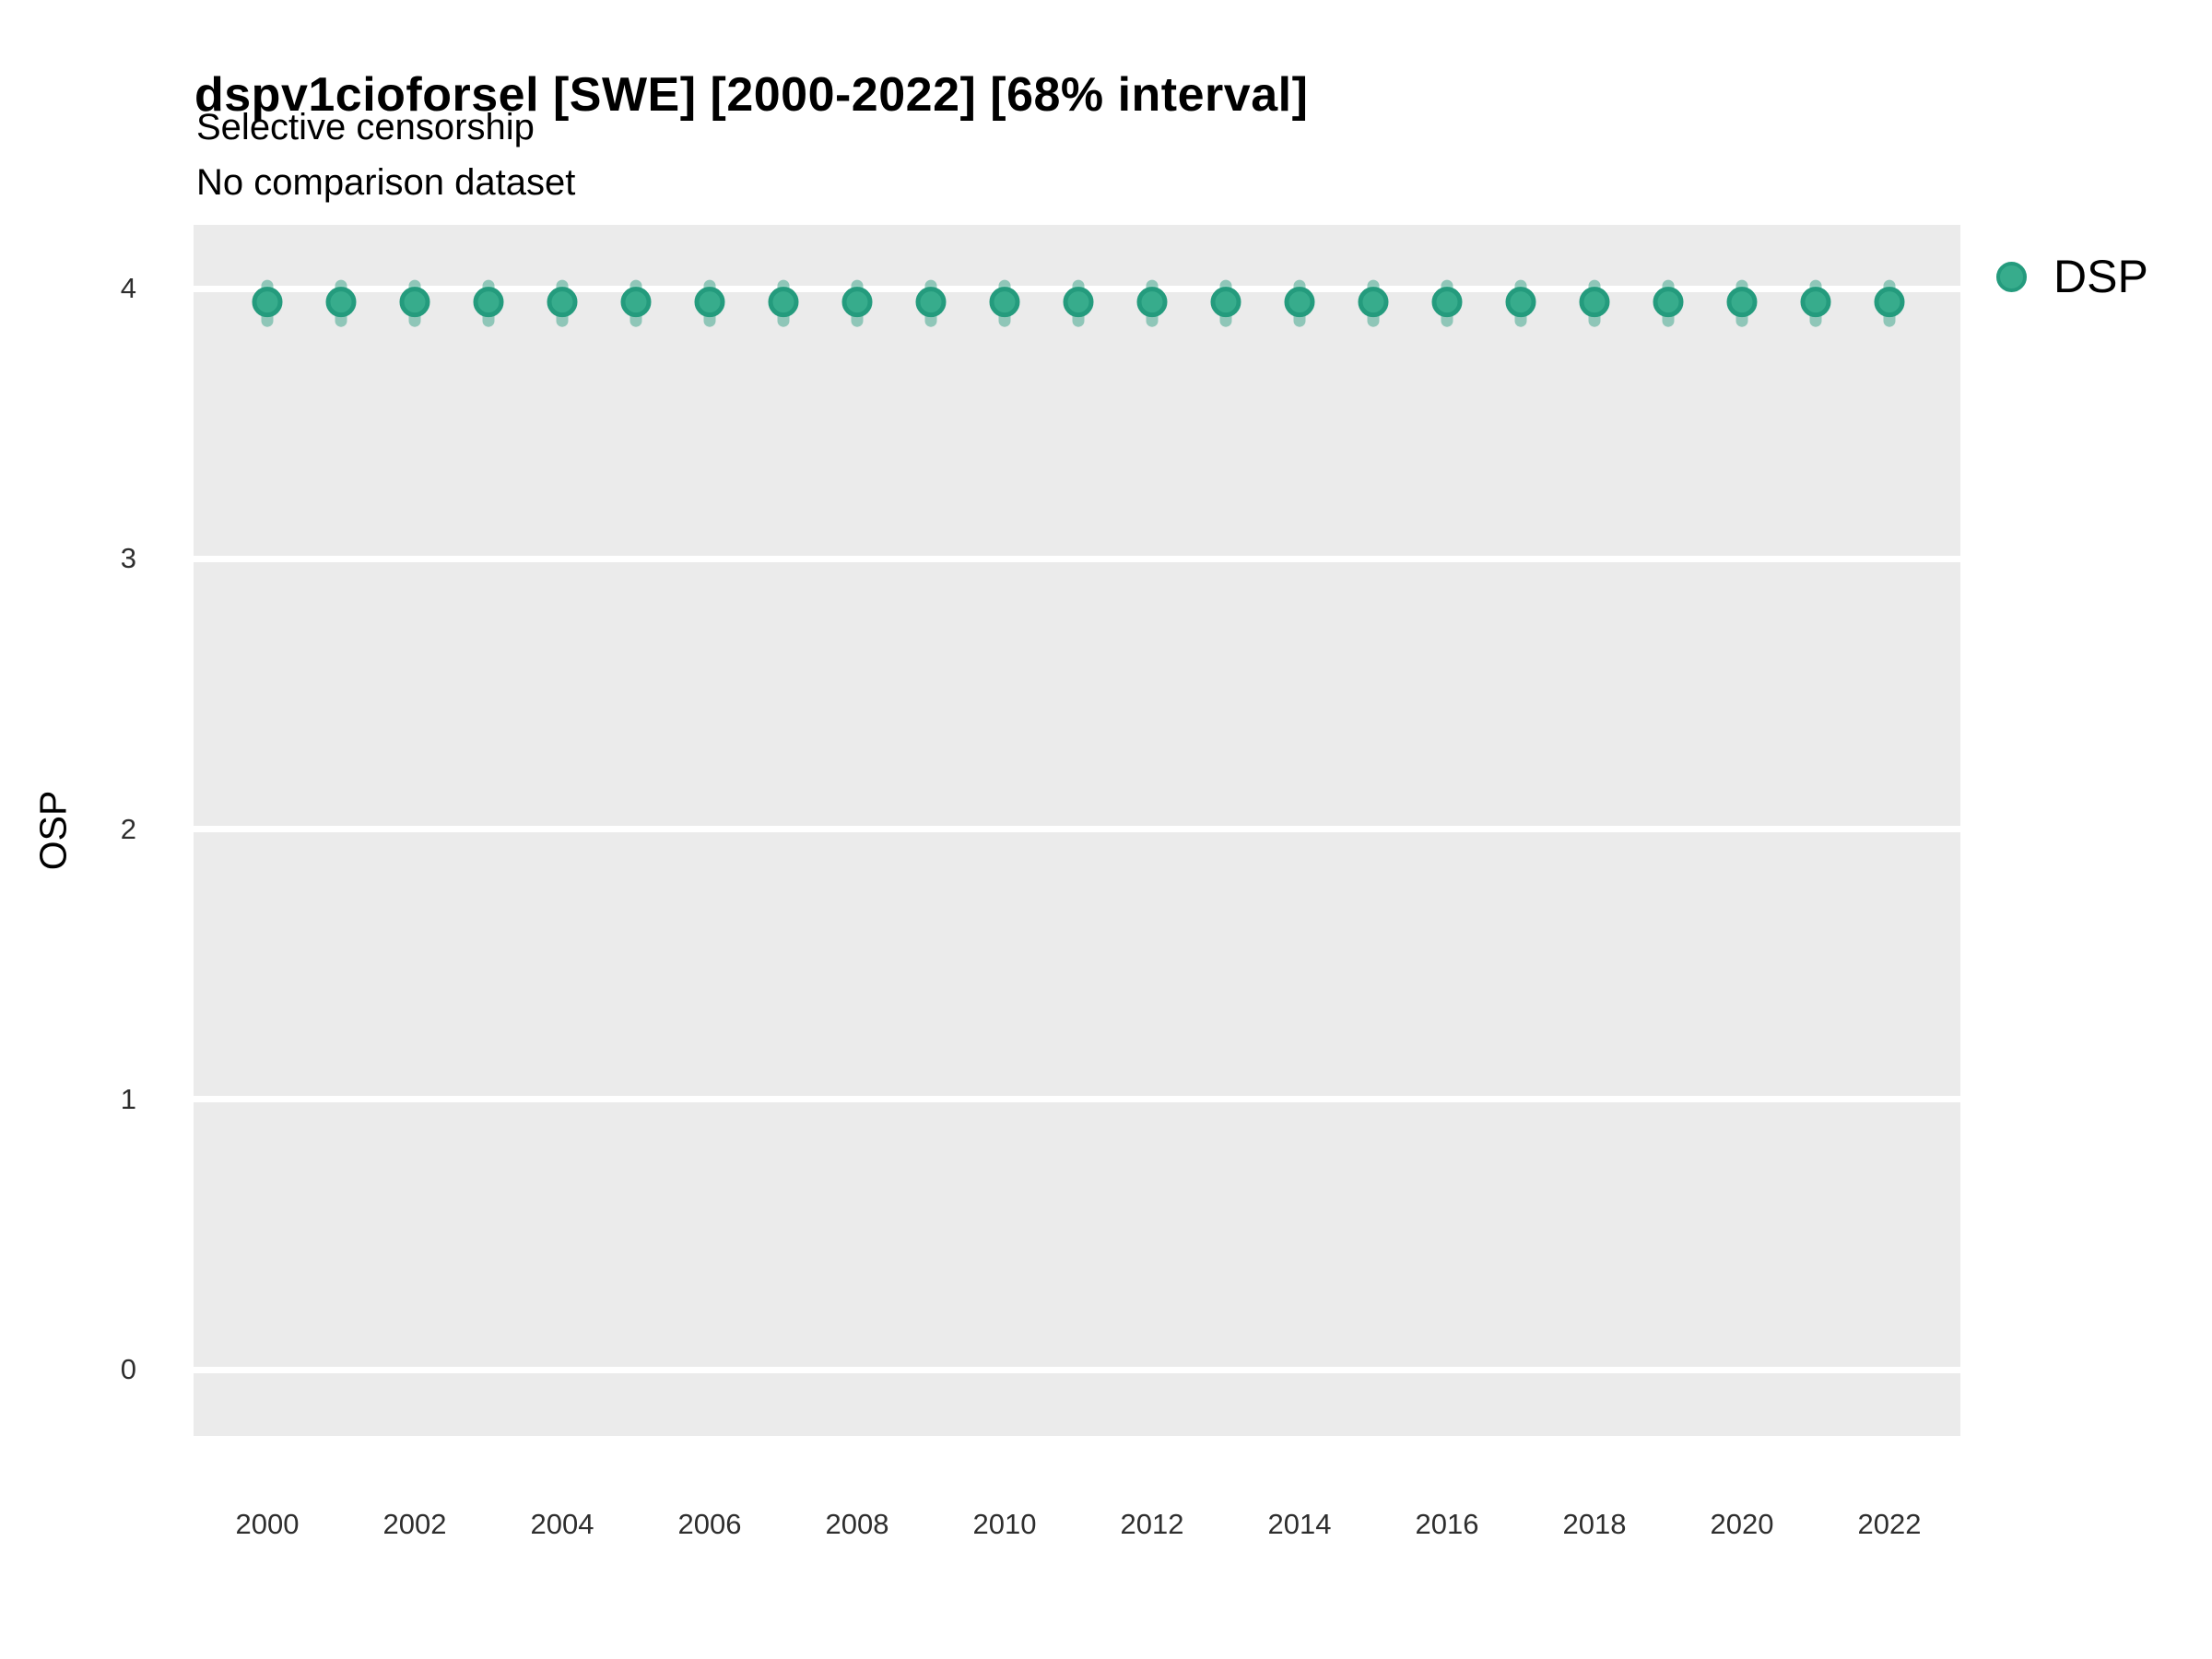  I want to click on chart-subtitle-line2: No comparison dataset, so click(386, 182).